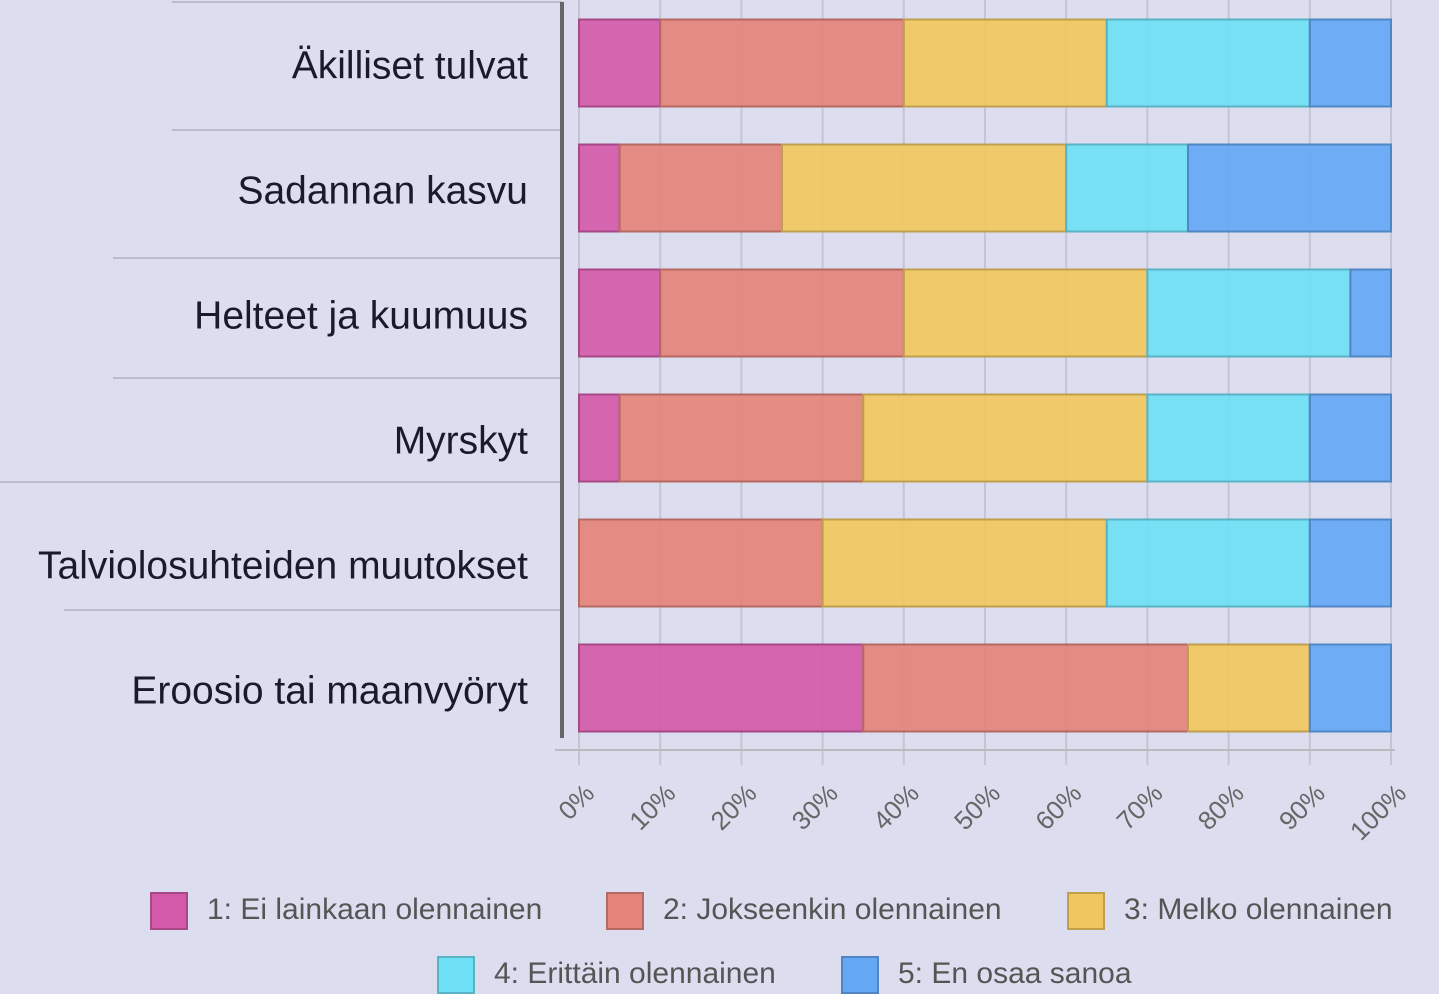 The height and width of the screenshot is (994, 1439). Describe the element at coordinates (461, 440) in the screenshot. I see `category-label: Myrskyt` at that location.